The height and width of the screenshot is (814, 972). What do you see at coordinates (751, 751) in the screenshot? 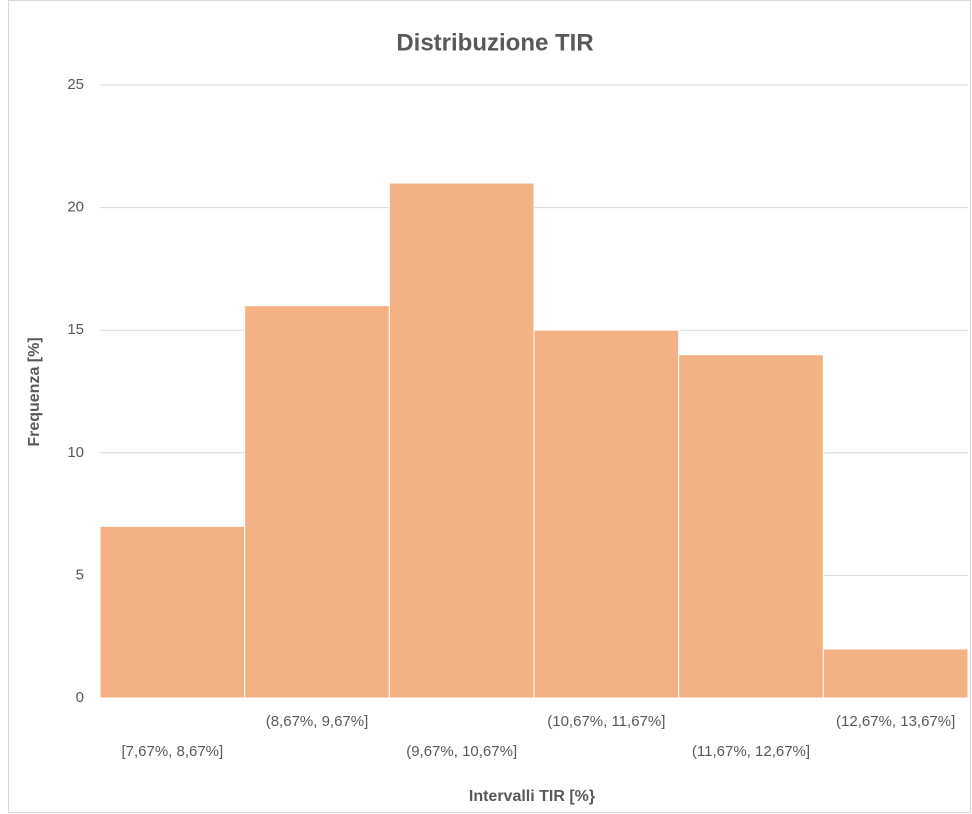
I see `x-tick-label: (11,67%, 12,67%]` at bounding box center [751, 751].